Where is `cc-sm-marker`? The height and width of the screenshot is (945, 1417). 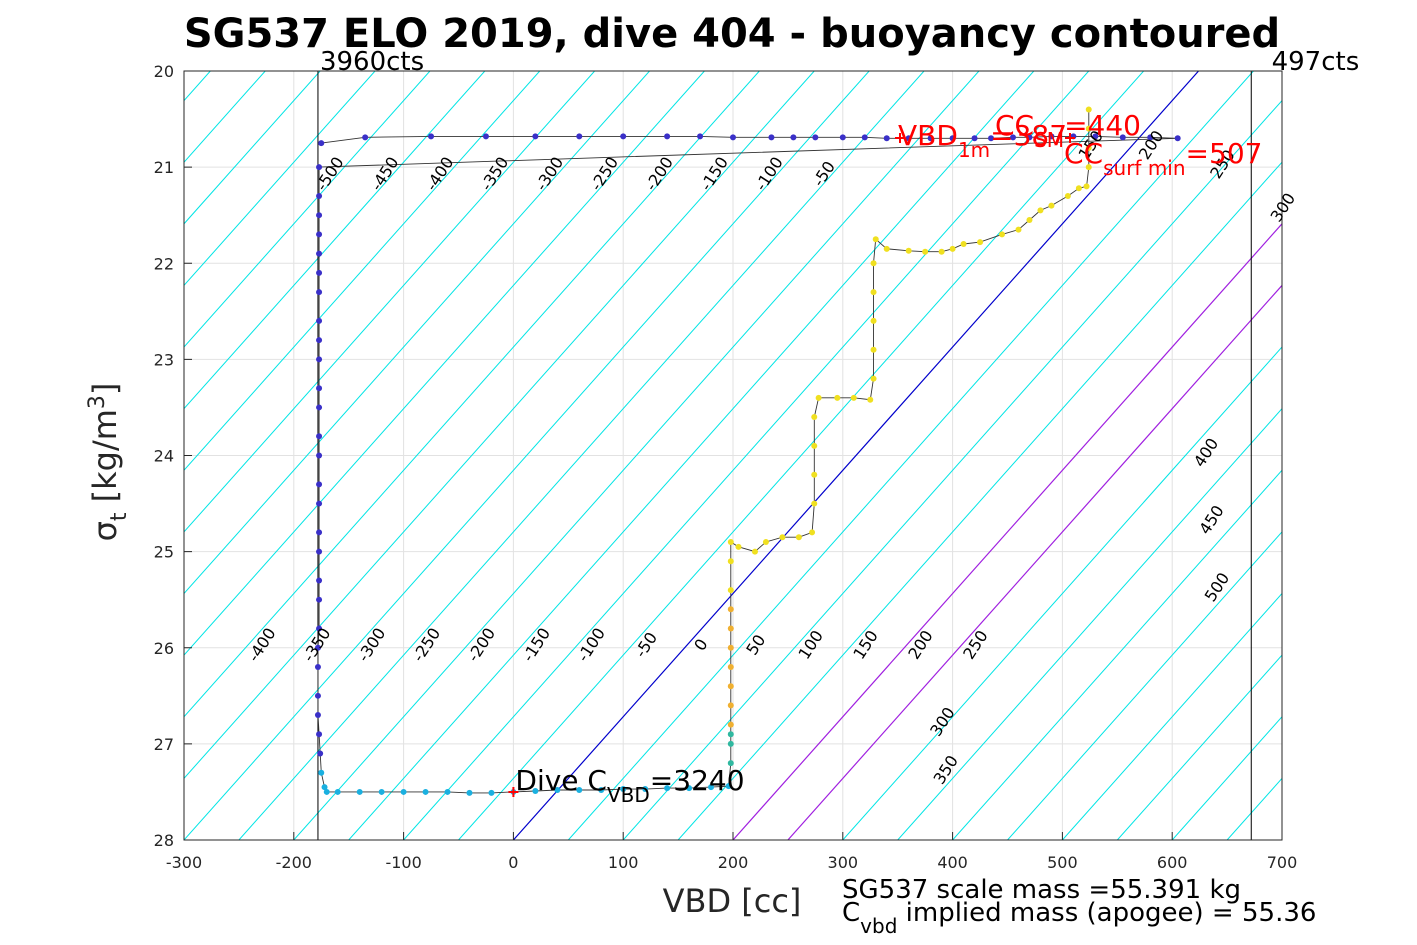 cc-sm-marker is located at coordinates (1070, 138).